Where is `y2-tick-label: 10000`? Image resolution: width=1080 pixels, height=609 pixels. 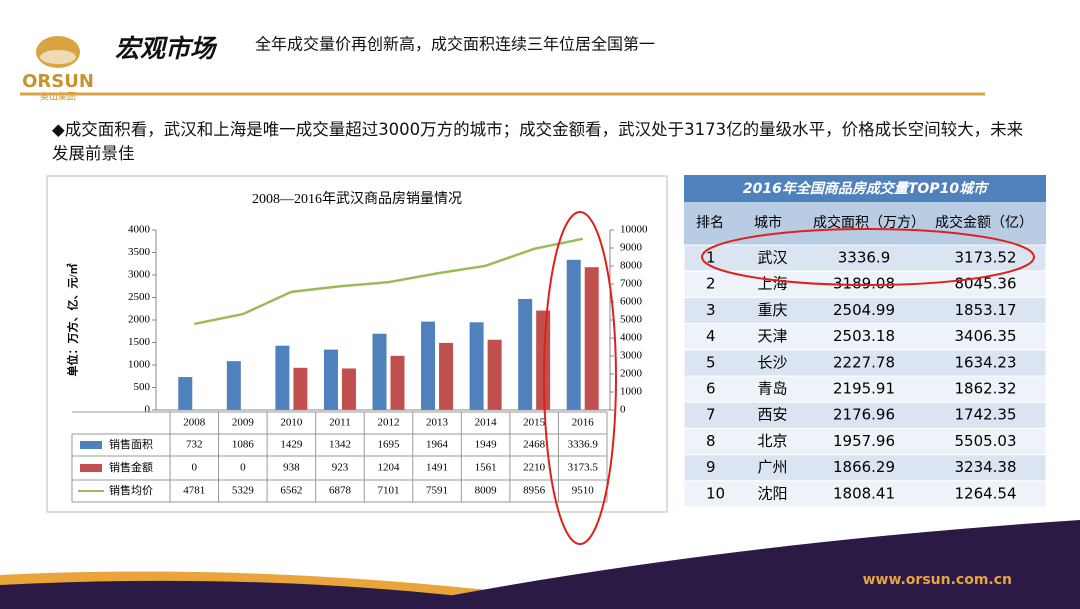
y2-tick-label: 10000 is located at coordinates (634, 230).